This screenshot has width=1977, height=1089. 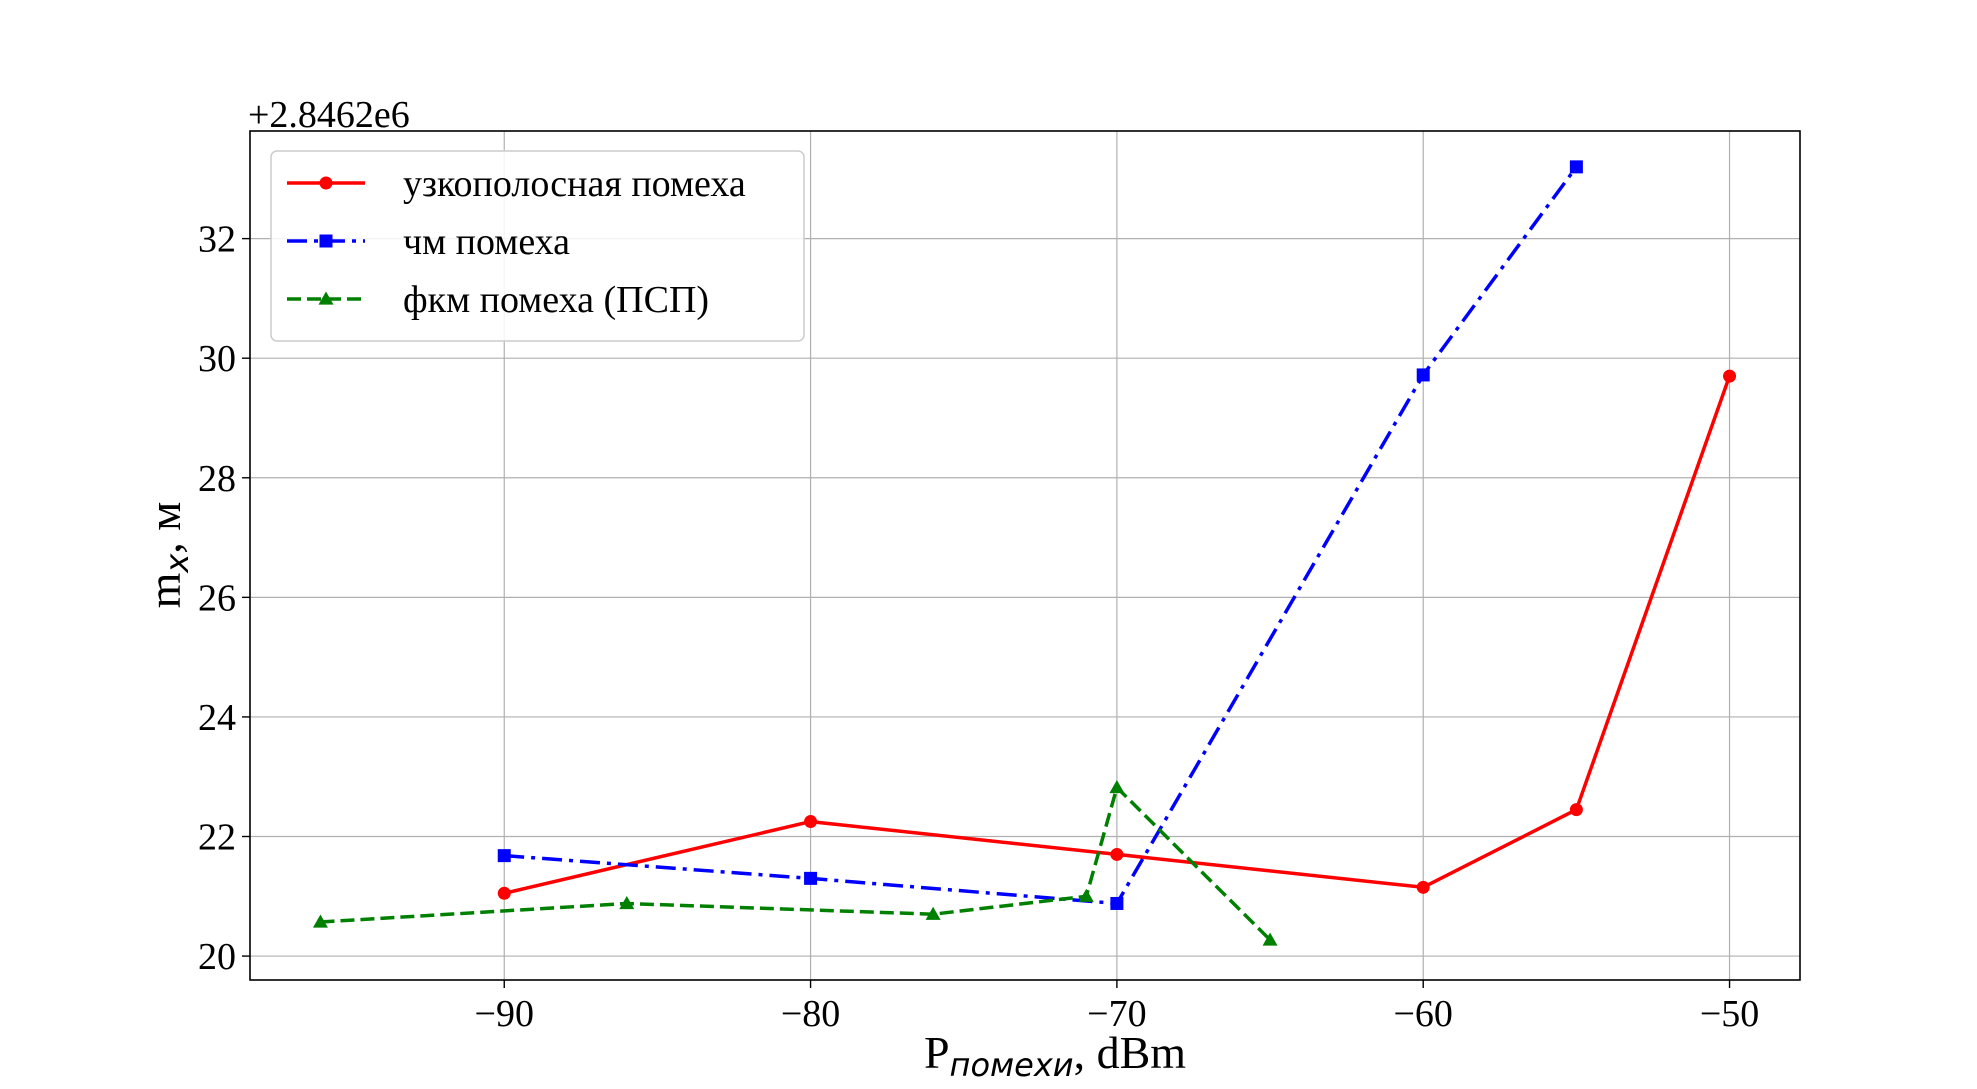 I want to click on y-tick-label: 24, so click(x=217, y=718).